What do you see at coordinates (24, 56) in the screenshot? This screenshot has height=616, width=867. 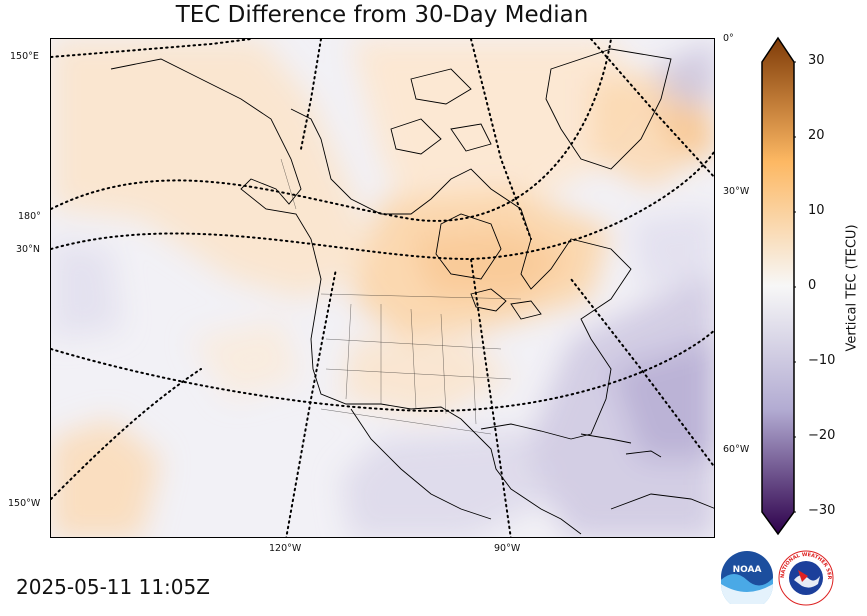 I see `grid-label-150e: 150°E` at bounding box center [24, 56].